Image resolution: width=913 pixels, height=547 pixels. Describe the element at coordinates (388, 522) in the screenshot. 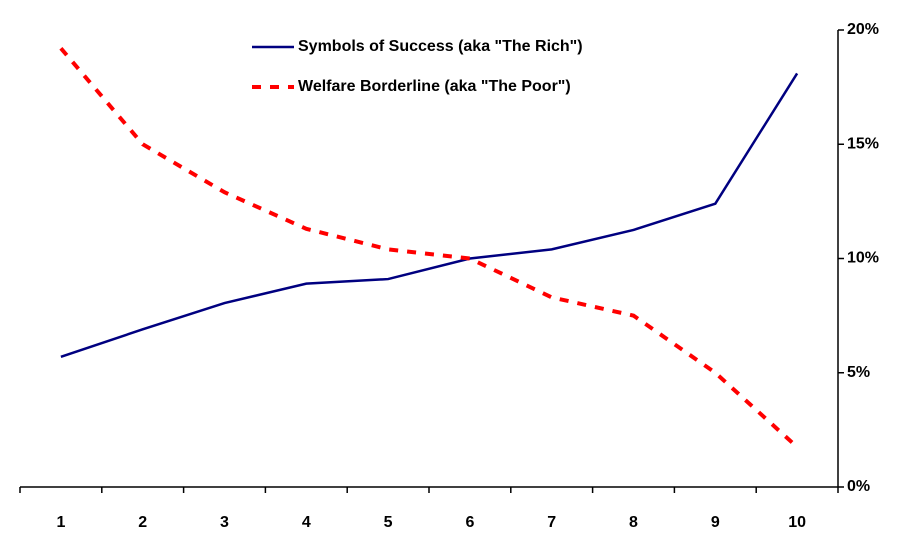

I see `x-tick-label: 5` at that location.